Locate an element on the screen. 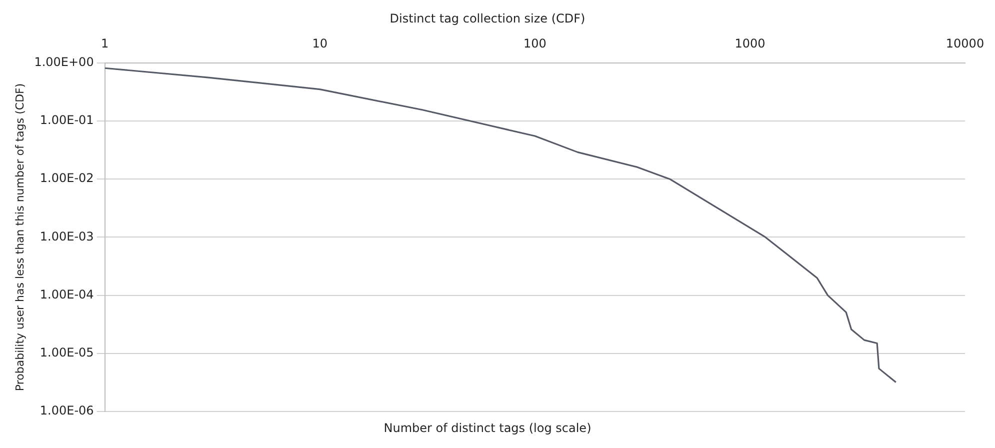 Image resolution: width=995 pixels, height=448 pixels. y-tick-label: 1.00E-04 is located at coordinates (67, 294).